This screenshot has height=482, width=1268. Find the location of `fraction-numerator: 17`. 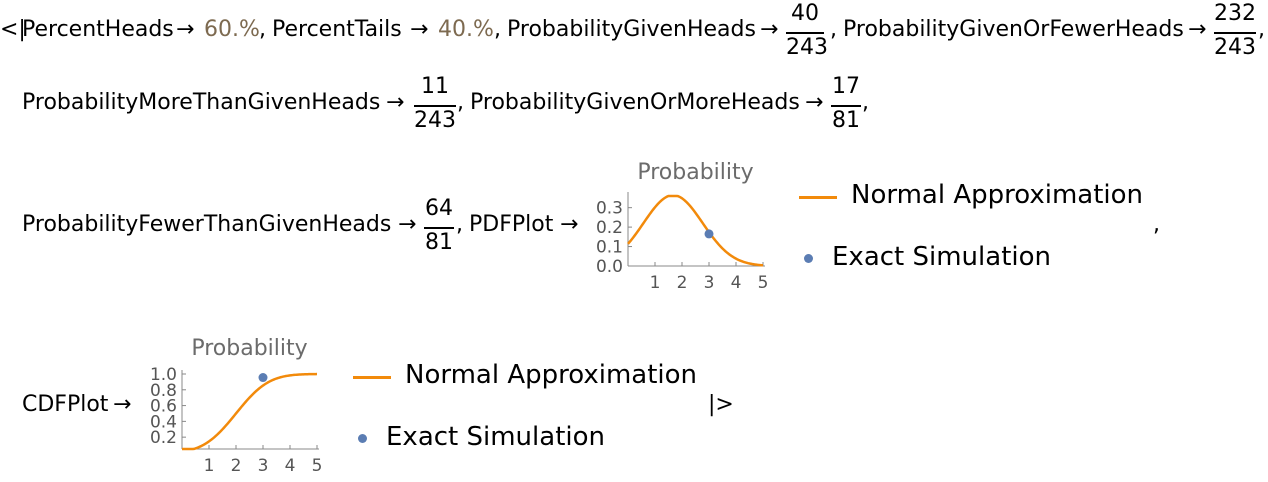

fraction-numerator: 17 is located at coordinates (846, 86).